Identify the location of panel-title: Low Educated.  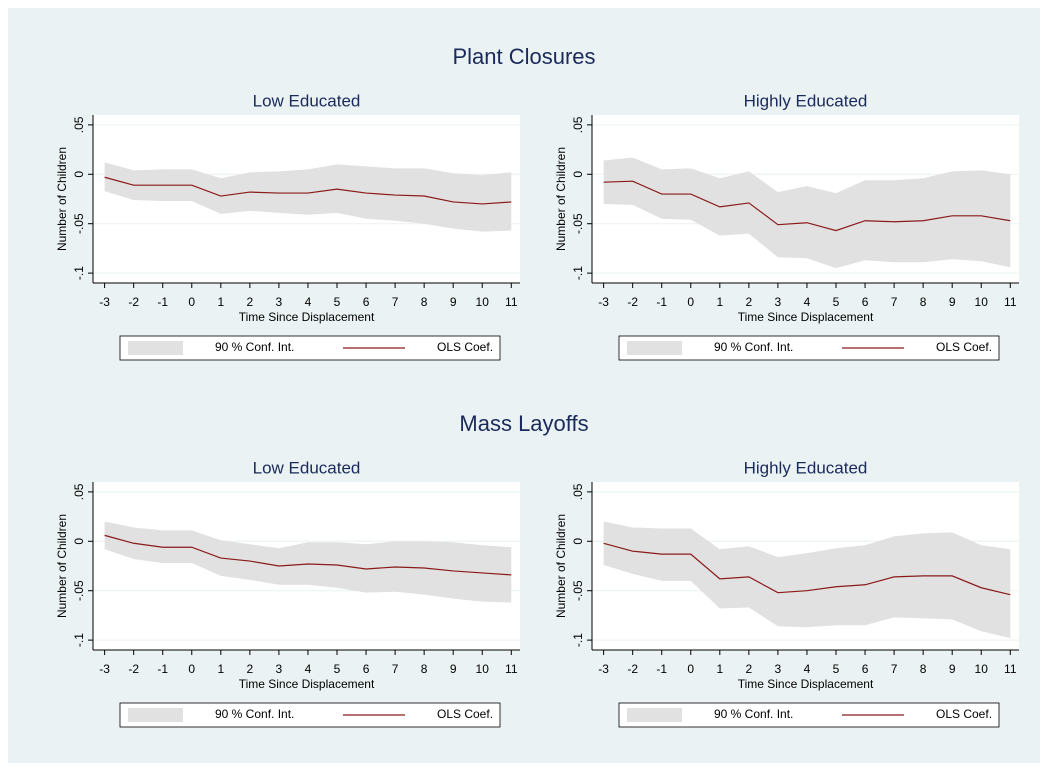
(307, 467).